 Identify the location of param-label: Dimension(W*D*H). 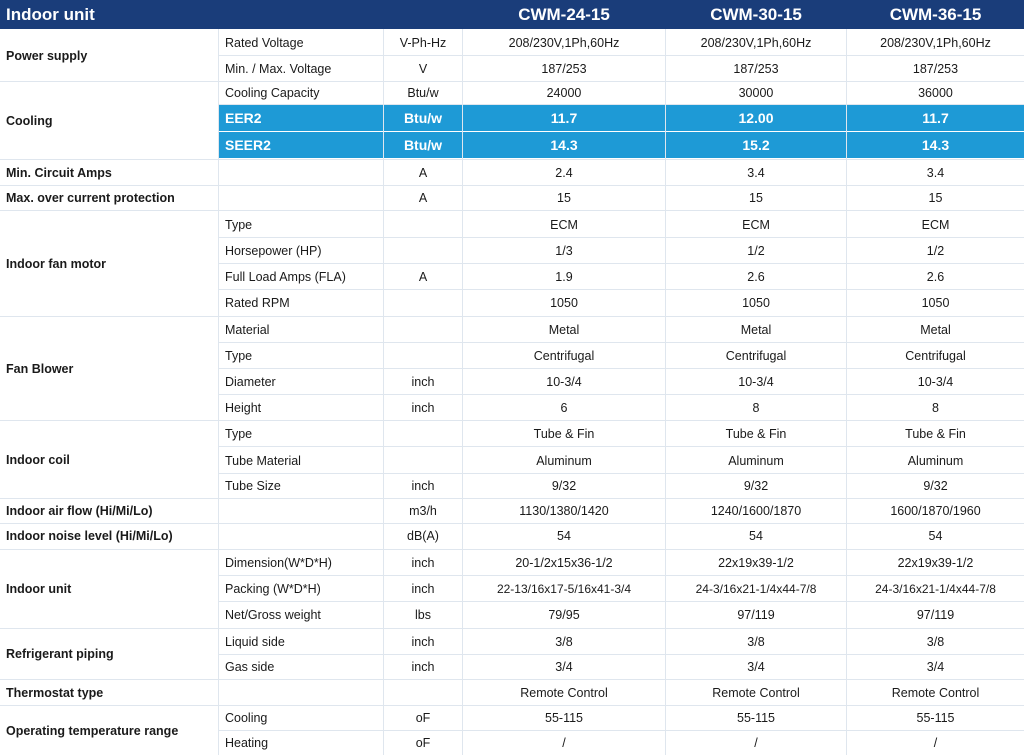
(278, 563).